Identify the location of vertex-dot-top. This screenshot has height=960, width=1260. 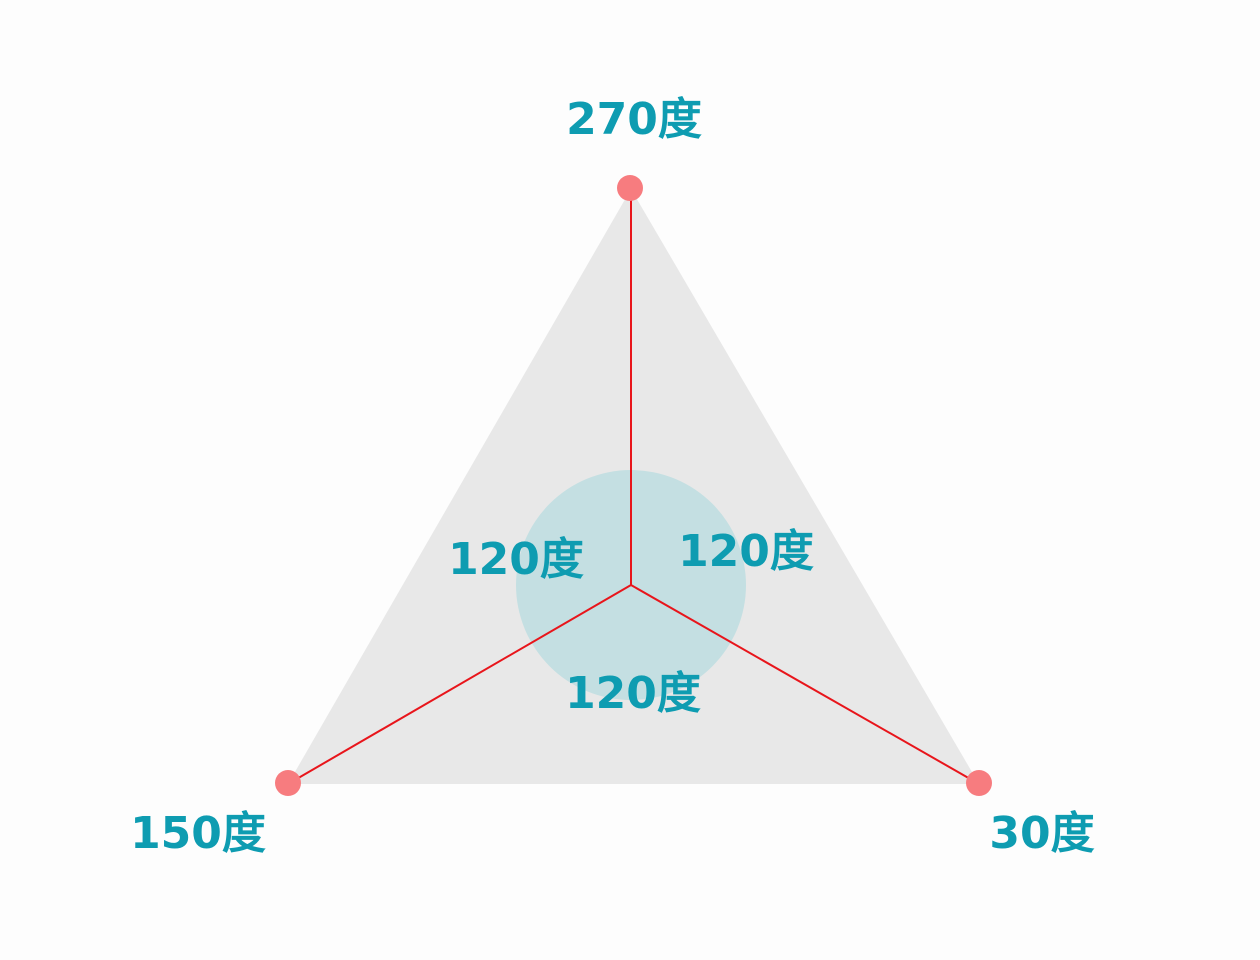
(630, 188).